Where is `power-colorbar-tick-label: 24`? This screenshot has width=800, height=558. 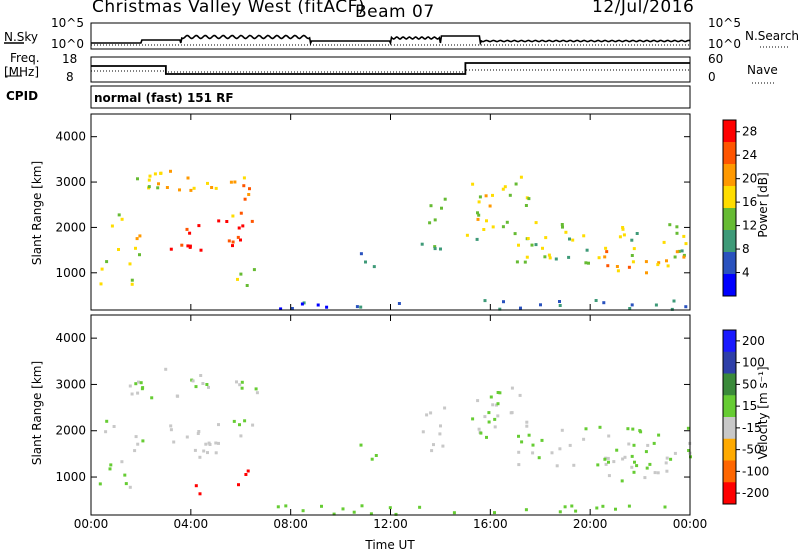
power-colorbar-tick-label: 24 is located at coordinates (749, 155).